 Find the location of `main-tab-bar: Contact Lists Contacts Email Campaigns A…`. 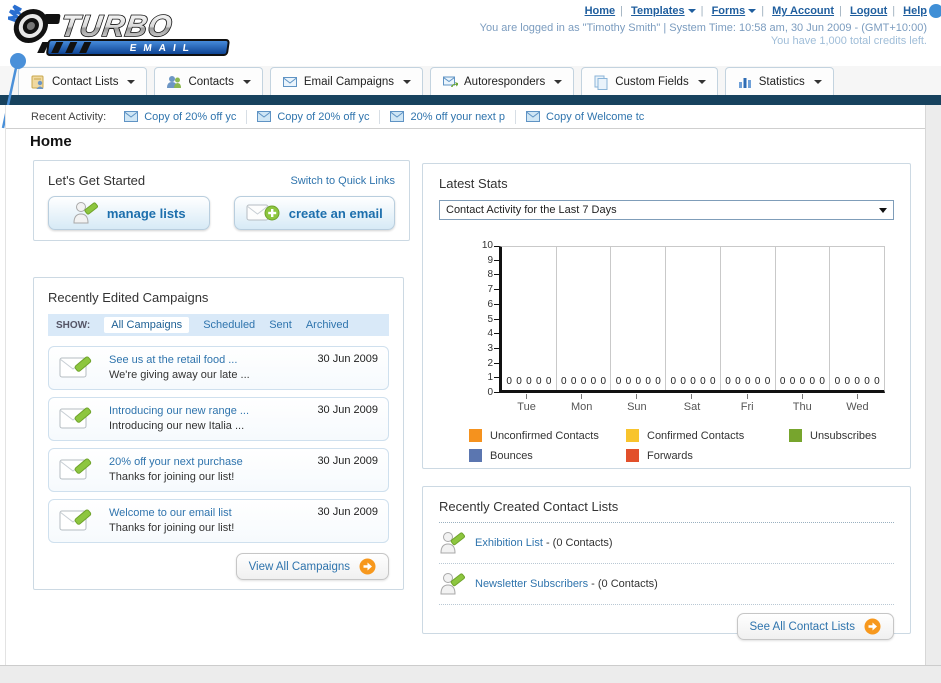

main-tab-bar: Contact Lists Contacts Email Campaigns A… is located at coordinates (470, 80).